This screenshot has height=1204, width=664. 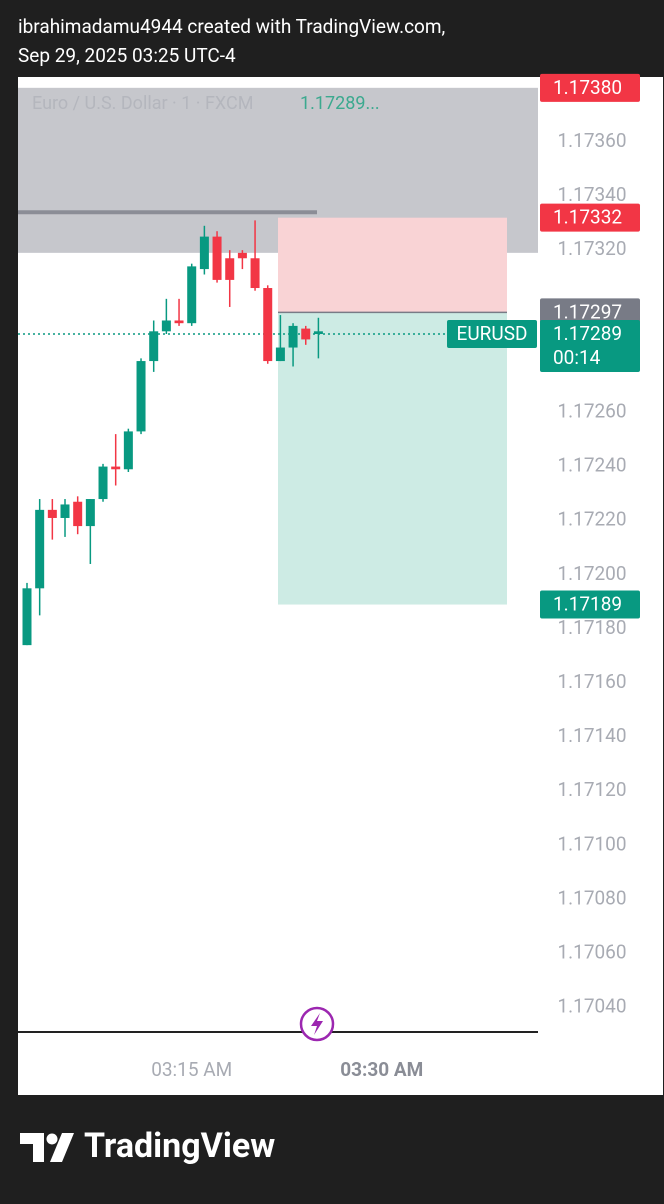 What do you see at coordinates (591, 248) in the screenshot?
I see `y-tick-label: 1.17320` at bounding box center [591, 248].